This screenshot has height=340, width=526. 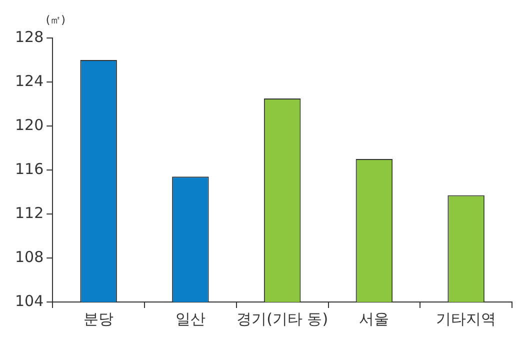 What do you see at coordinates (29, 169) in the screenshot?
I see `y-tick-label: 116` at bounding box center [29, 169].